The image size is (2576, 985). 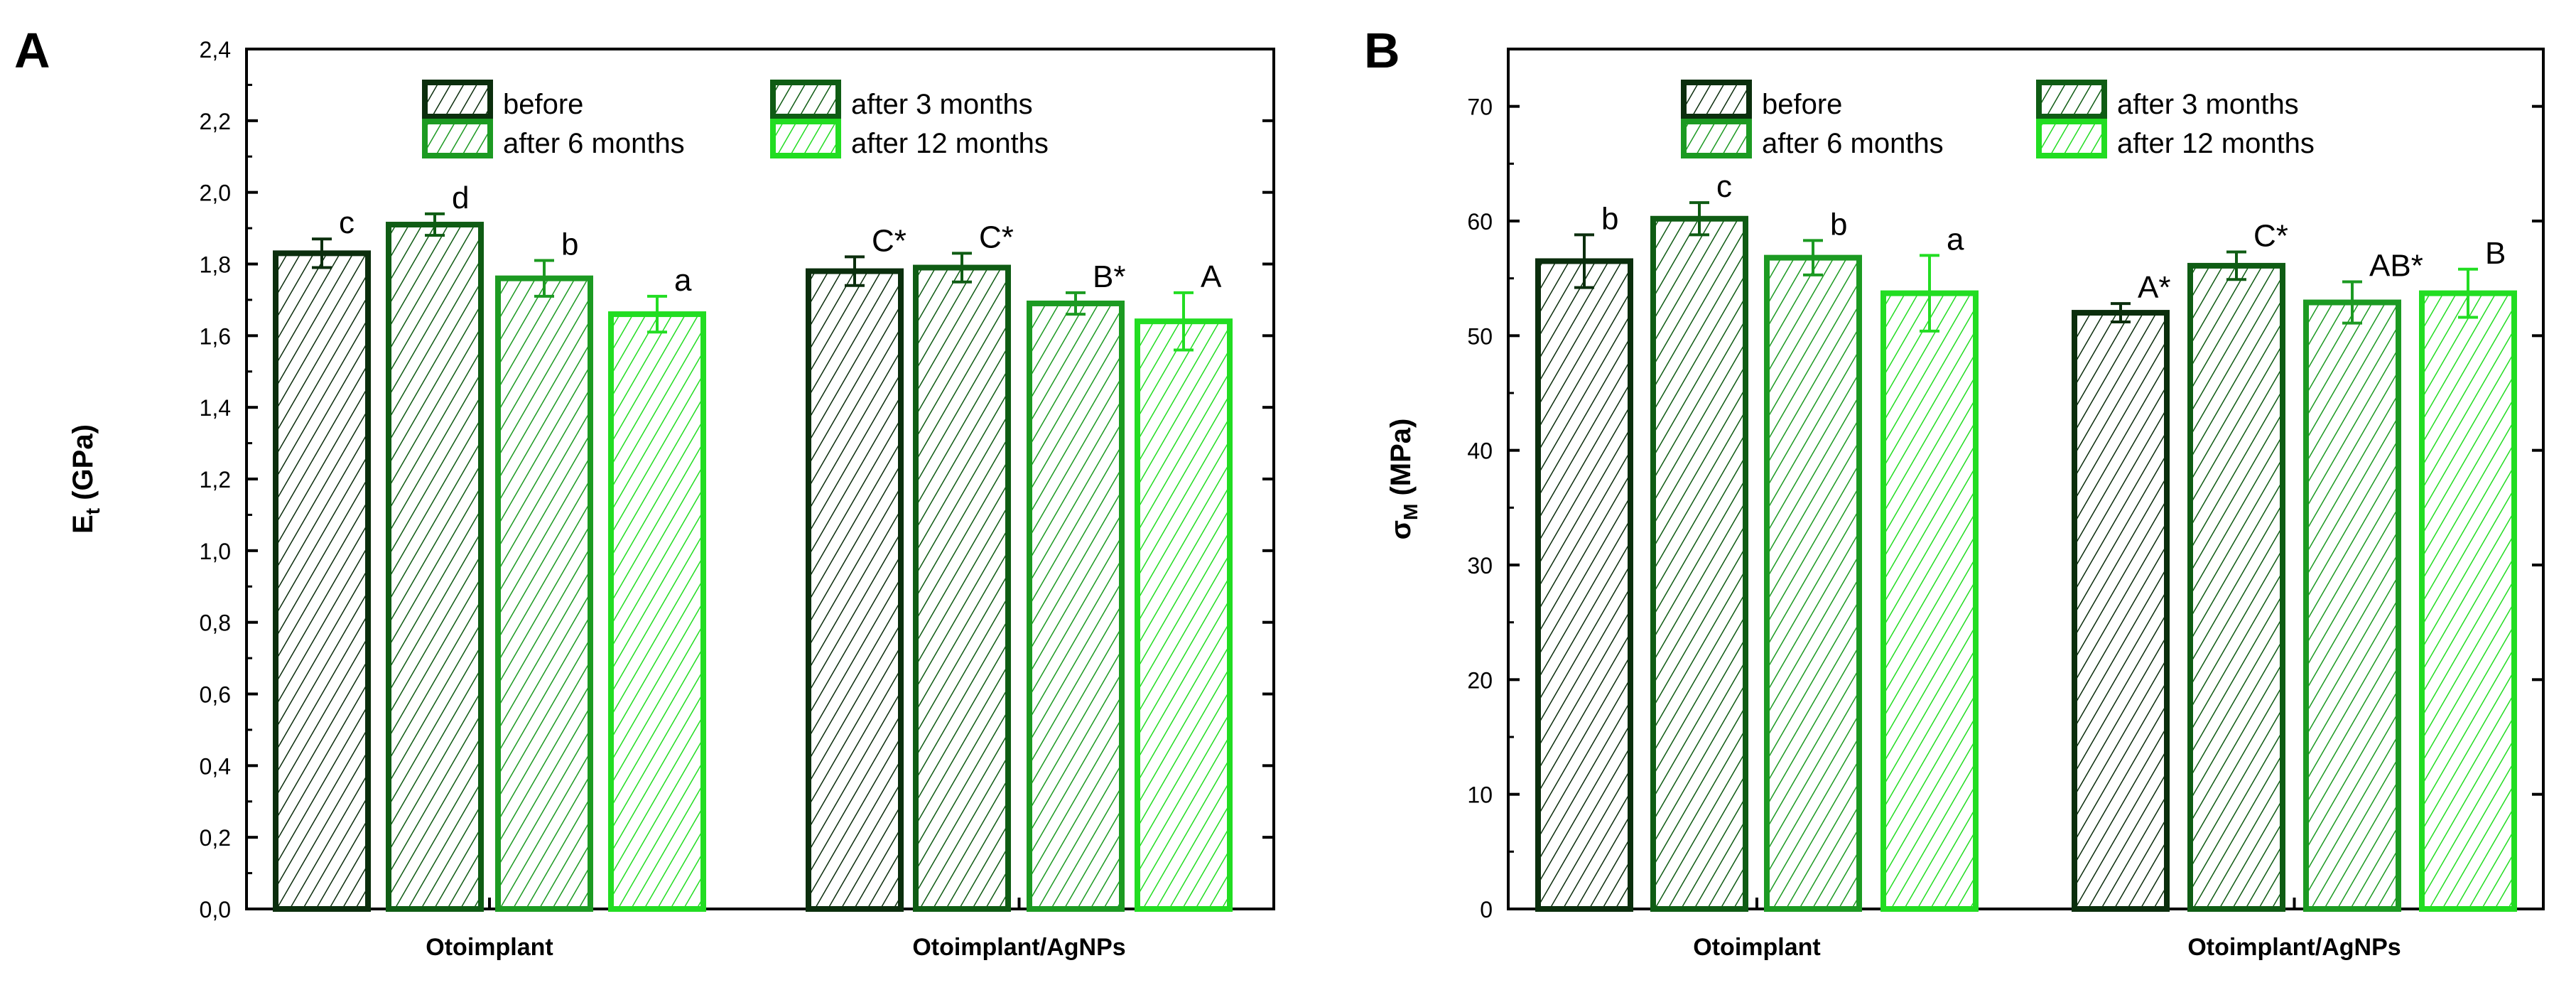 I want to click on y-tick-label: 1,0, so click(x=215, y=551).